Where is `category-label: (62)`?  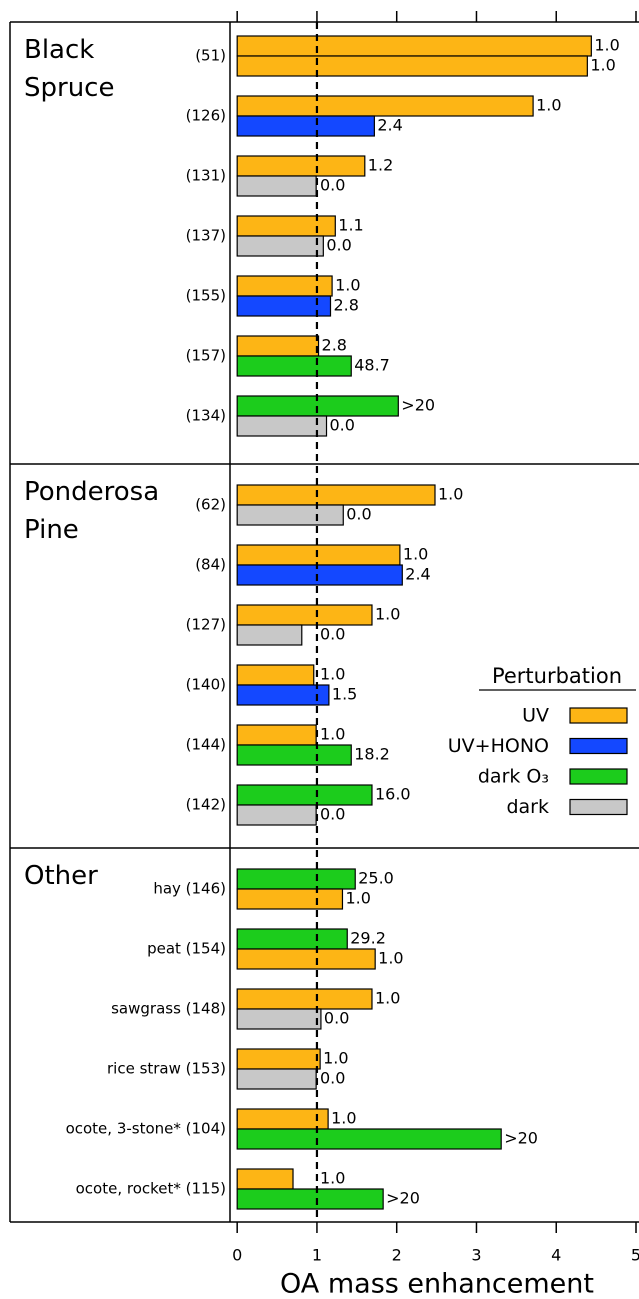 category-label: (62) is located at coordinates (210, 505).